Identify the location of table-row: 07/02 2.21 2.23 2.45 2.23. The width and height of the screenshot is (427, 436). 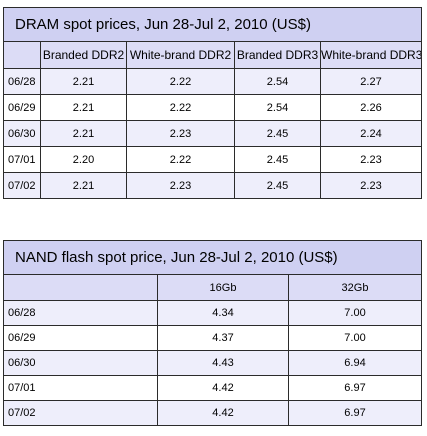
(212, 185).